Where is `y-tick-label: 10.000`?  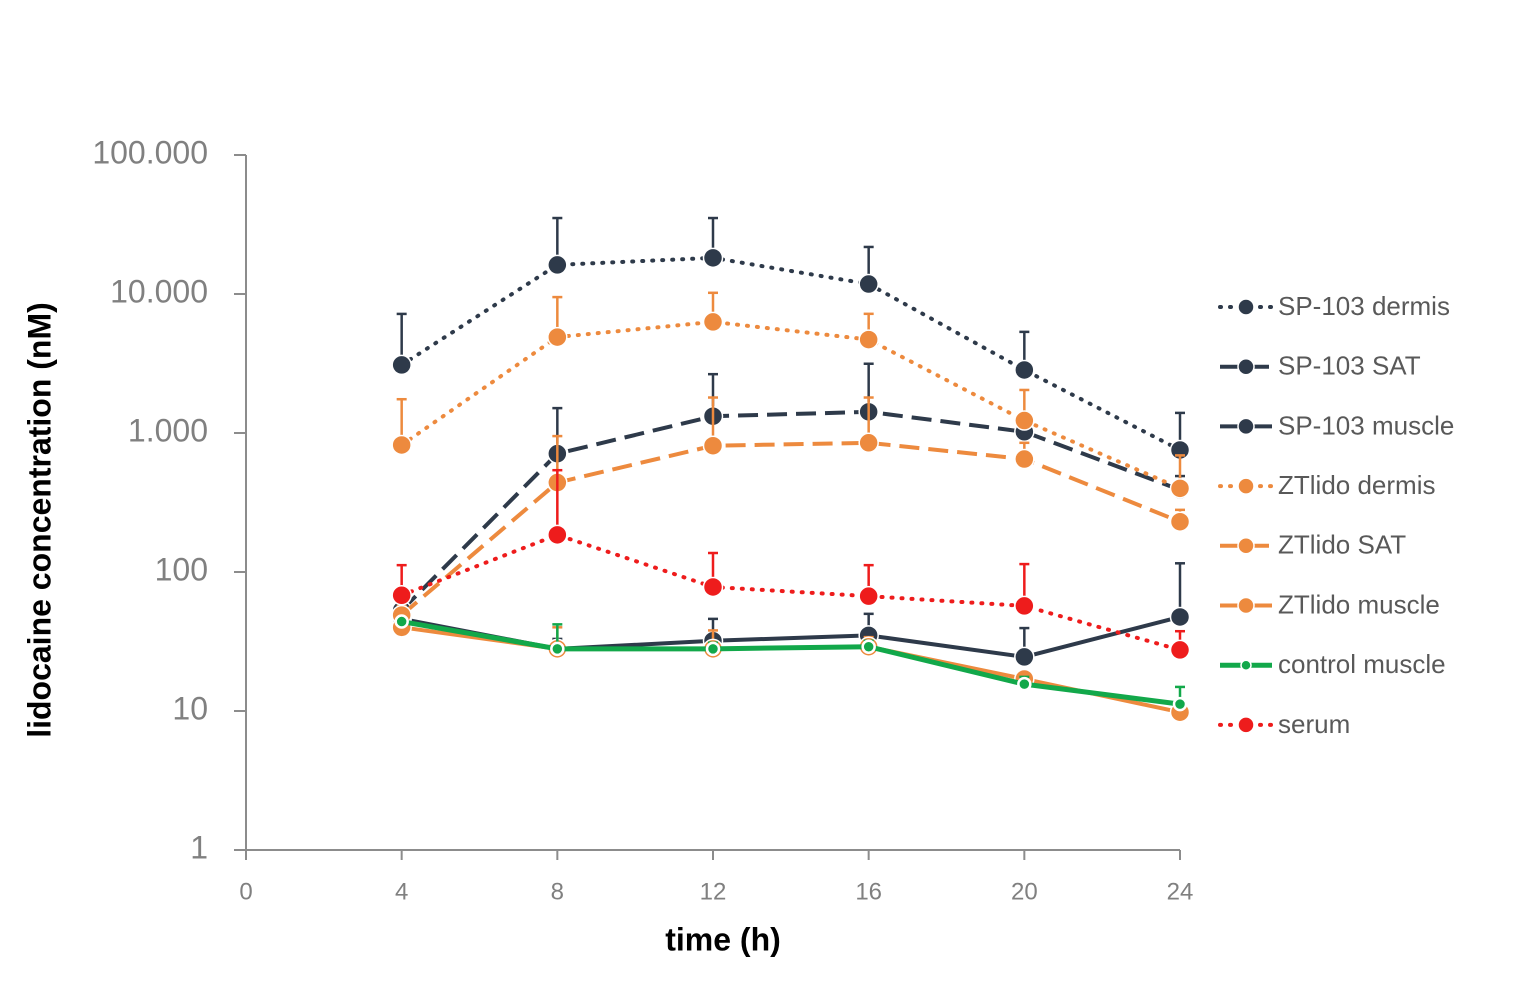 y-tick-label: 10.000 is located at coordinates (159, 291).